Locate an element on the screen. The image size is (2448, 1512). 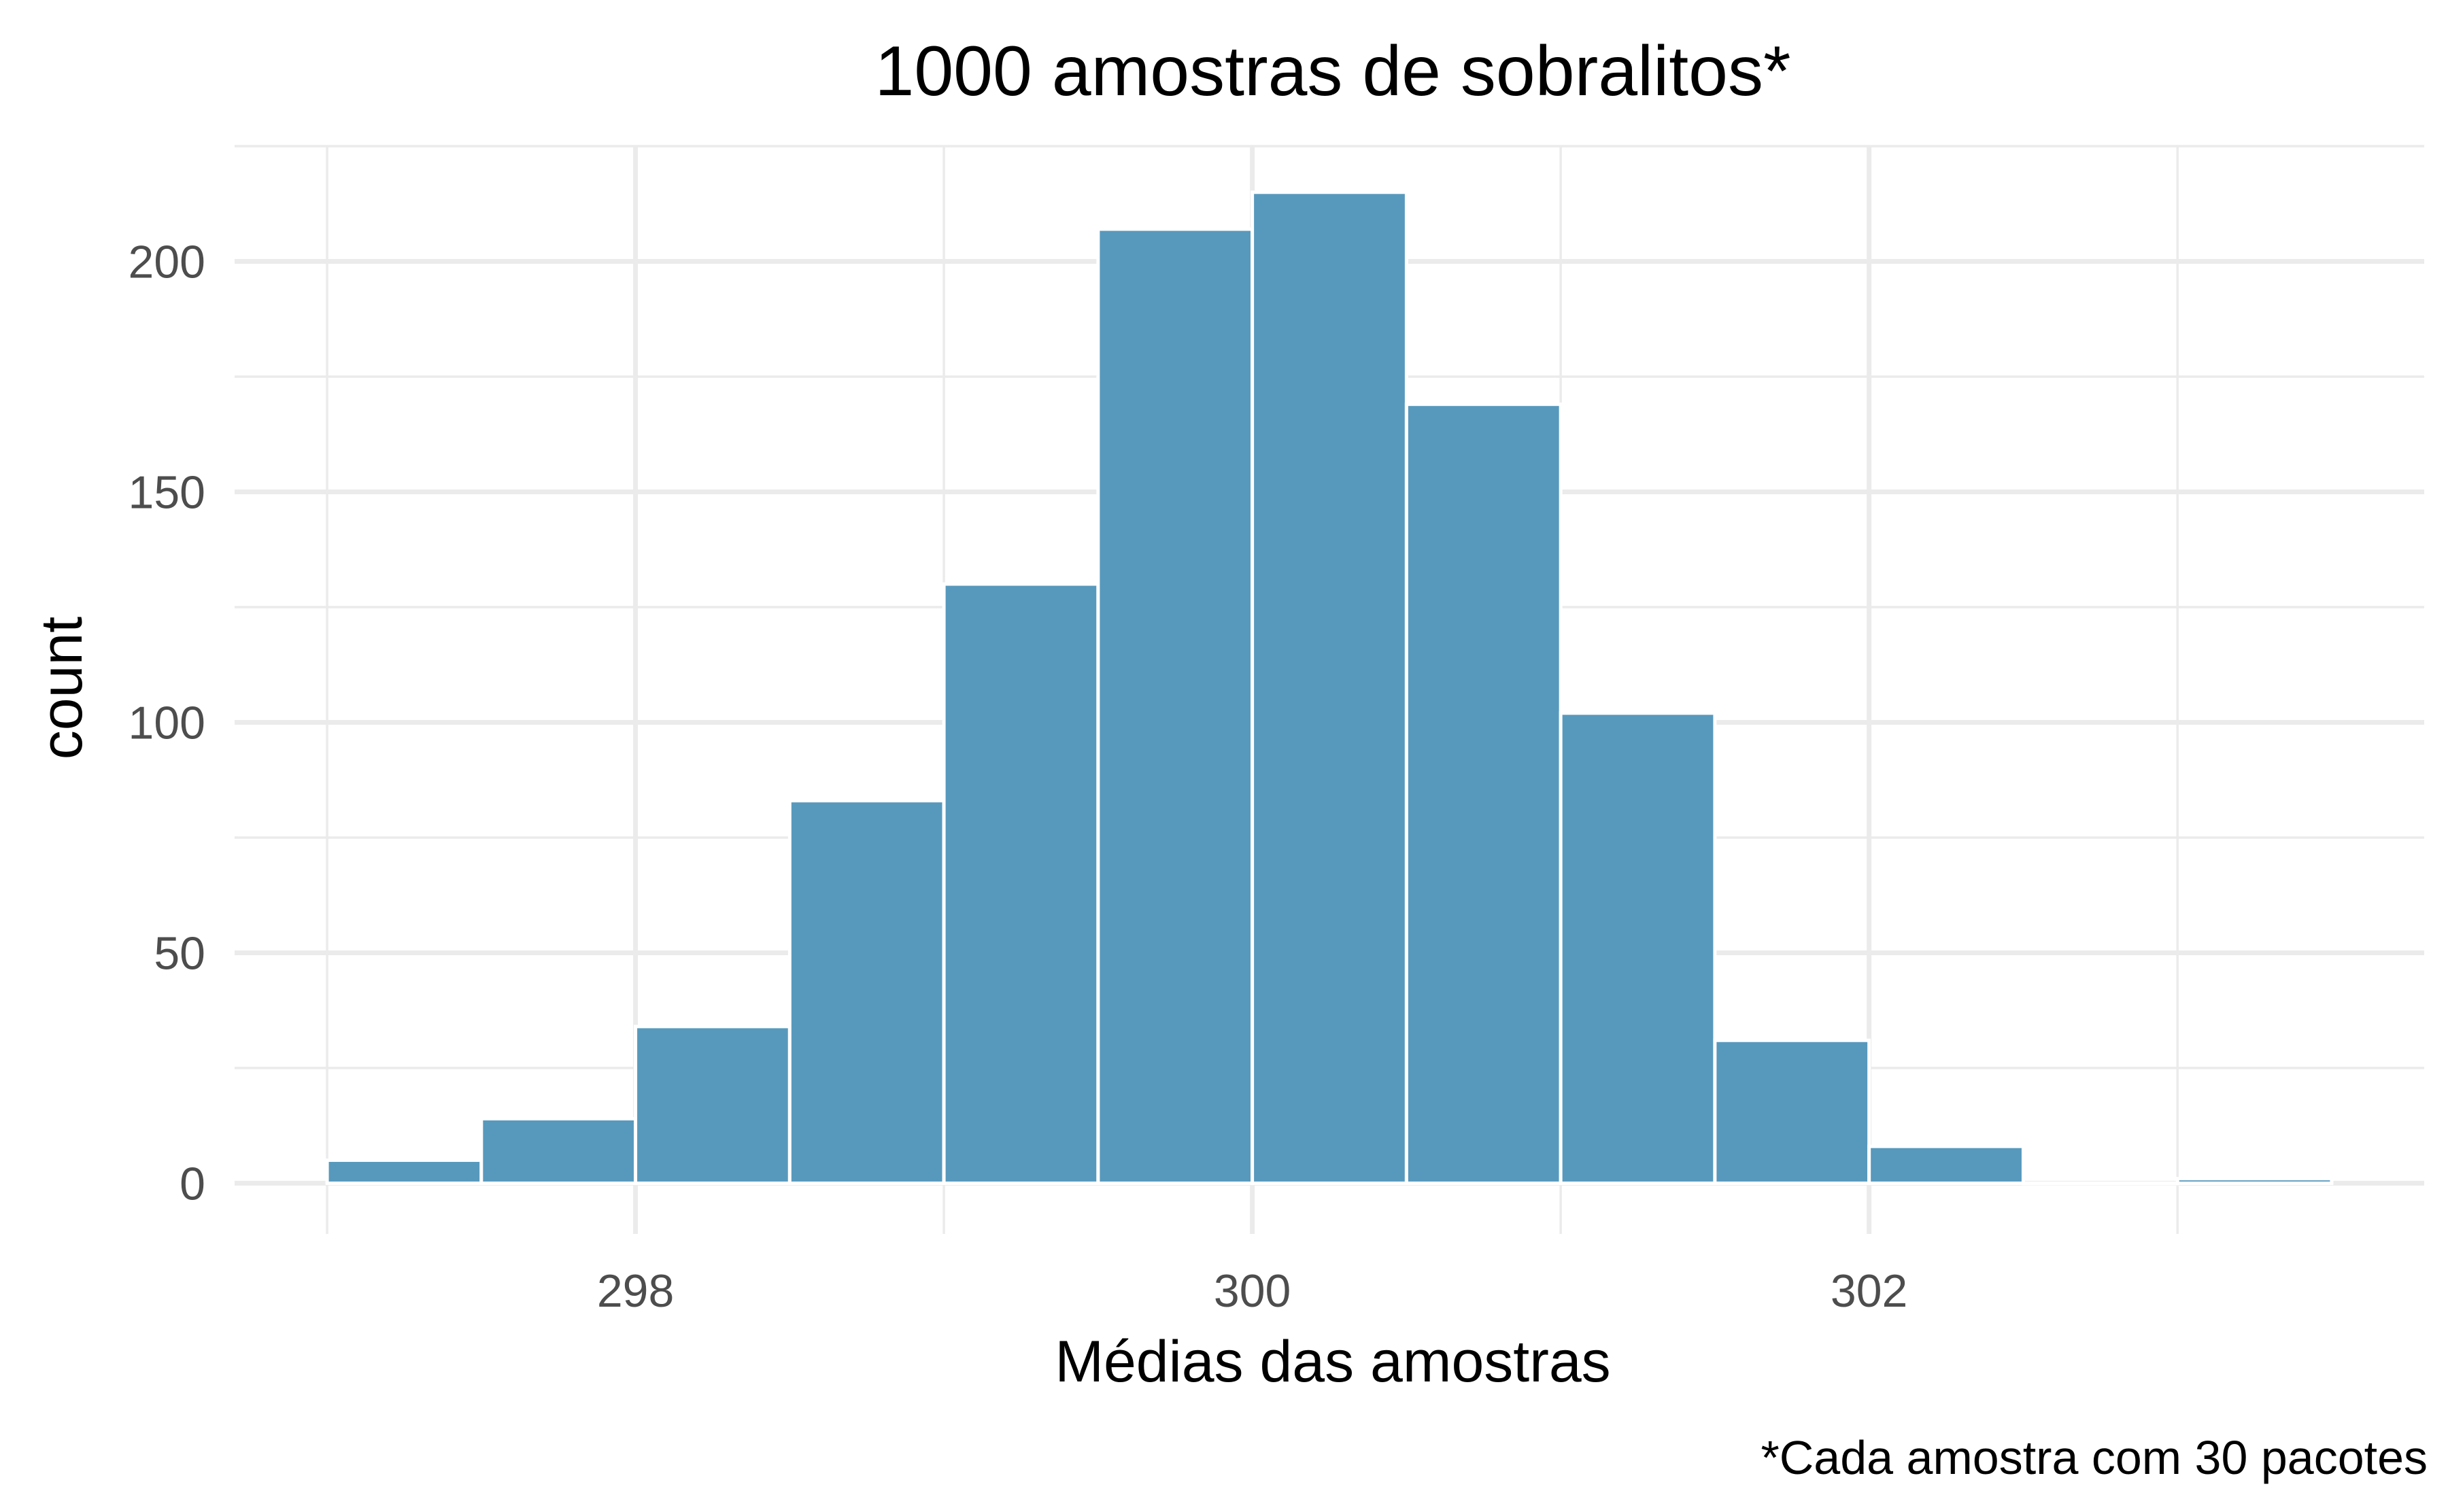
x-tick-labels: 298 300 302 is located at coordinates (1253, 1291).